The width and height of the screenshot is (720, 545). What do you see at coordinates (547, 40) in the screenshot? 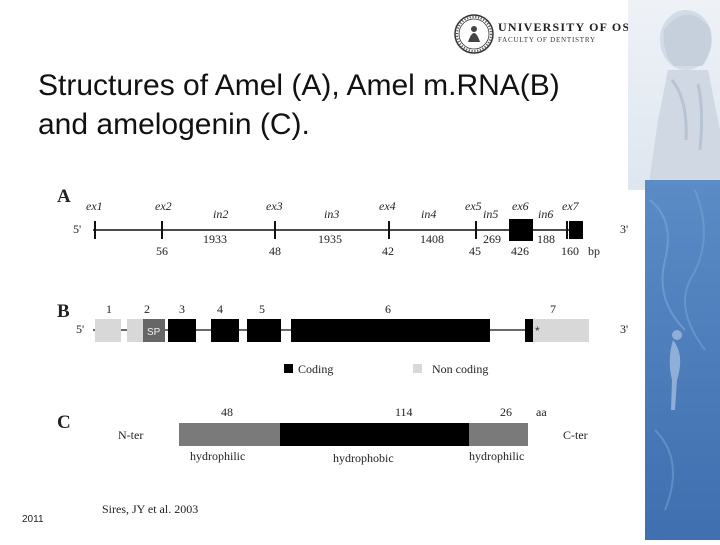
I see `faculty-name: FACULTY OF DENTISTRY` at bounding box center [547, 40].